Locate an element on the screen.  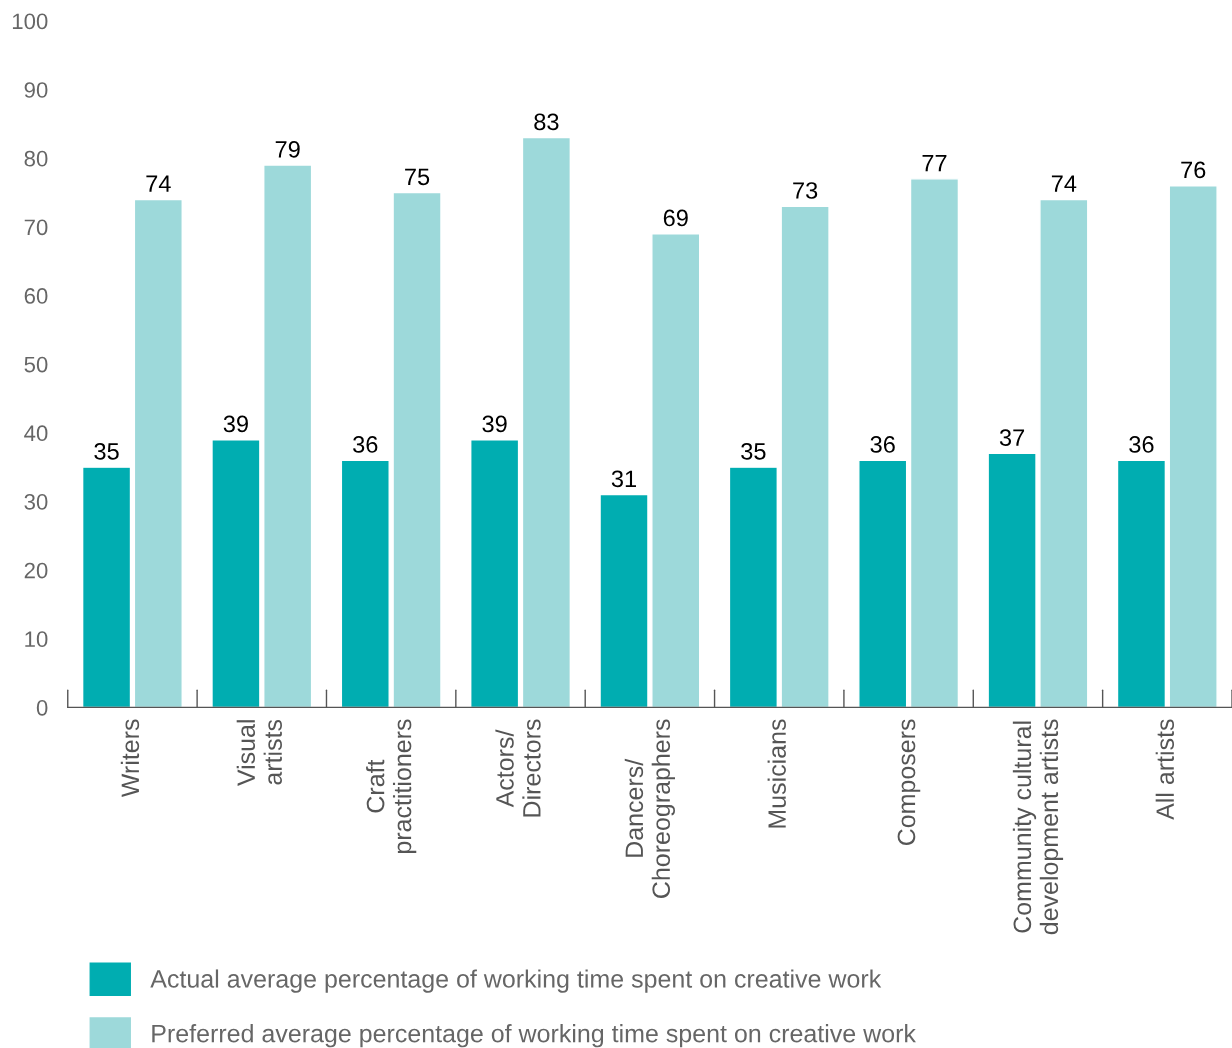
data-label: 37 is located at coordinates (1012, 437).